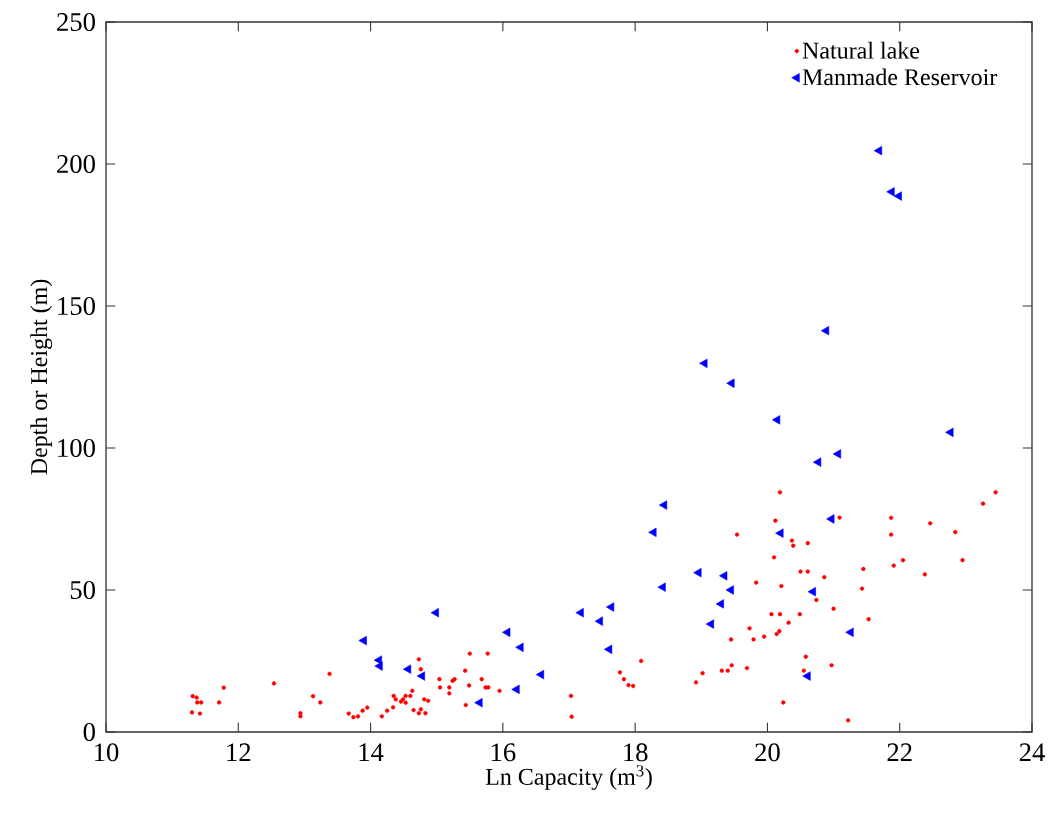 The width and height of the screenshot is (1050, 821). Describe the element at coordinates (636, 752) in the screenshot. I see `x-tick-label: 18` at that location.